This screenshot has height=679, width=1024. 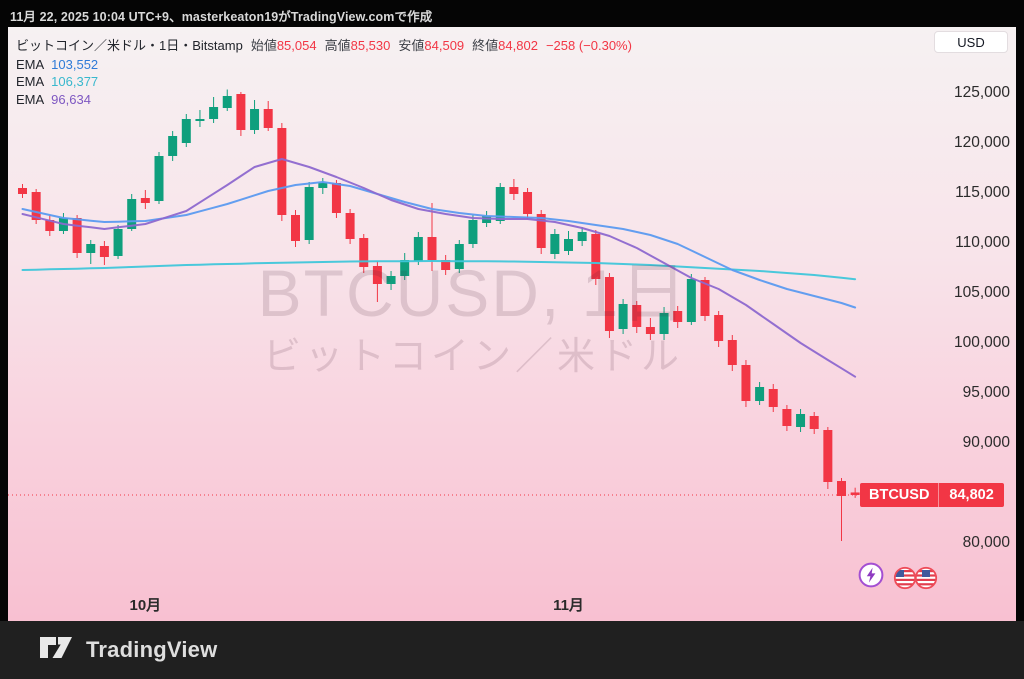 I want to click on last-price-tag: BTCUSD 84,802, so click(x=932, y=494).